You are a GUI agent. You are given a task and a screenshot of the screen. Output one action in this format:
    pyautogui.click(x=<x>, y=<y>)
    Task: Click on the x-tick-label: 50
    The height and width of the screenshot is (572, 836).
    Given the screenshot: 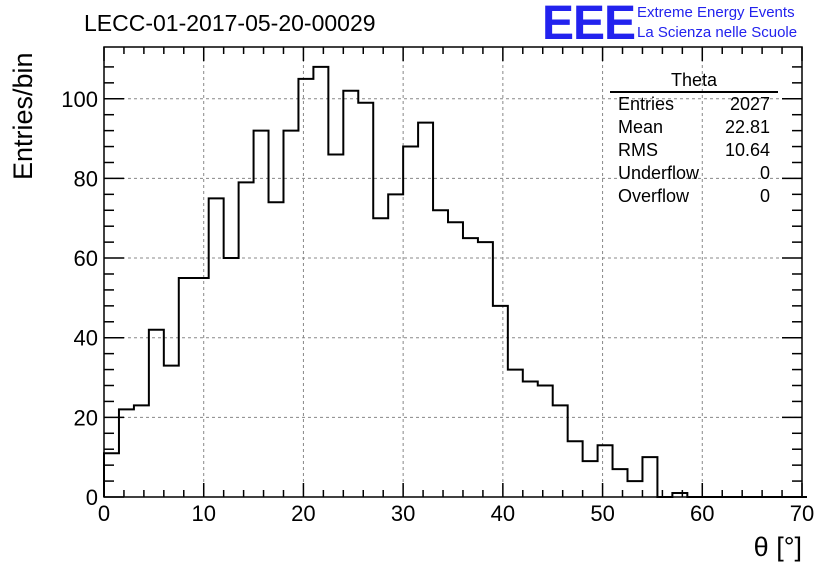 What is the action you would take?
    pyautogui.click(x=602, y=513)
    